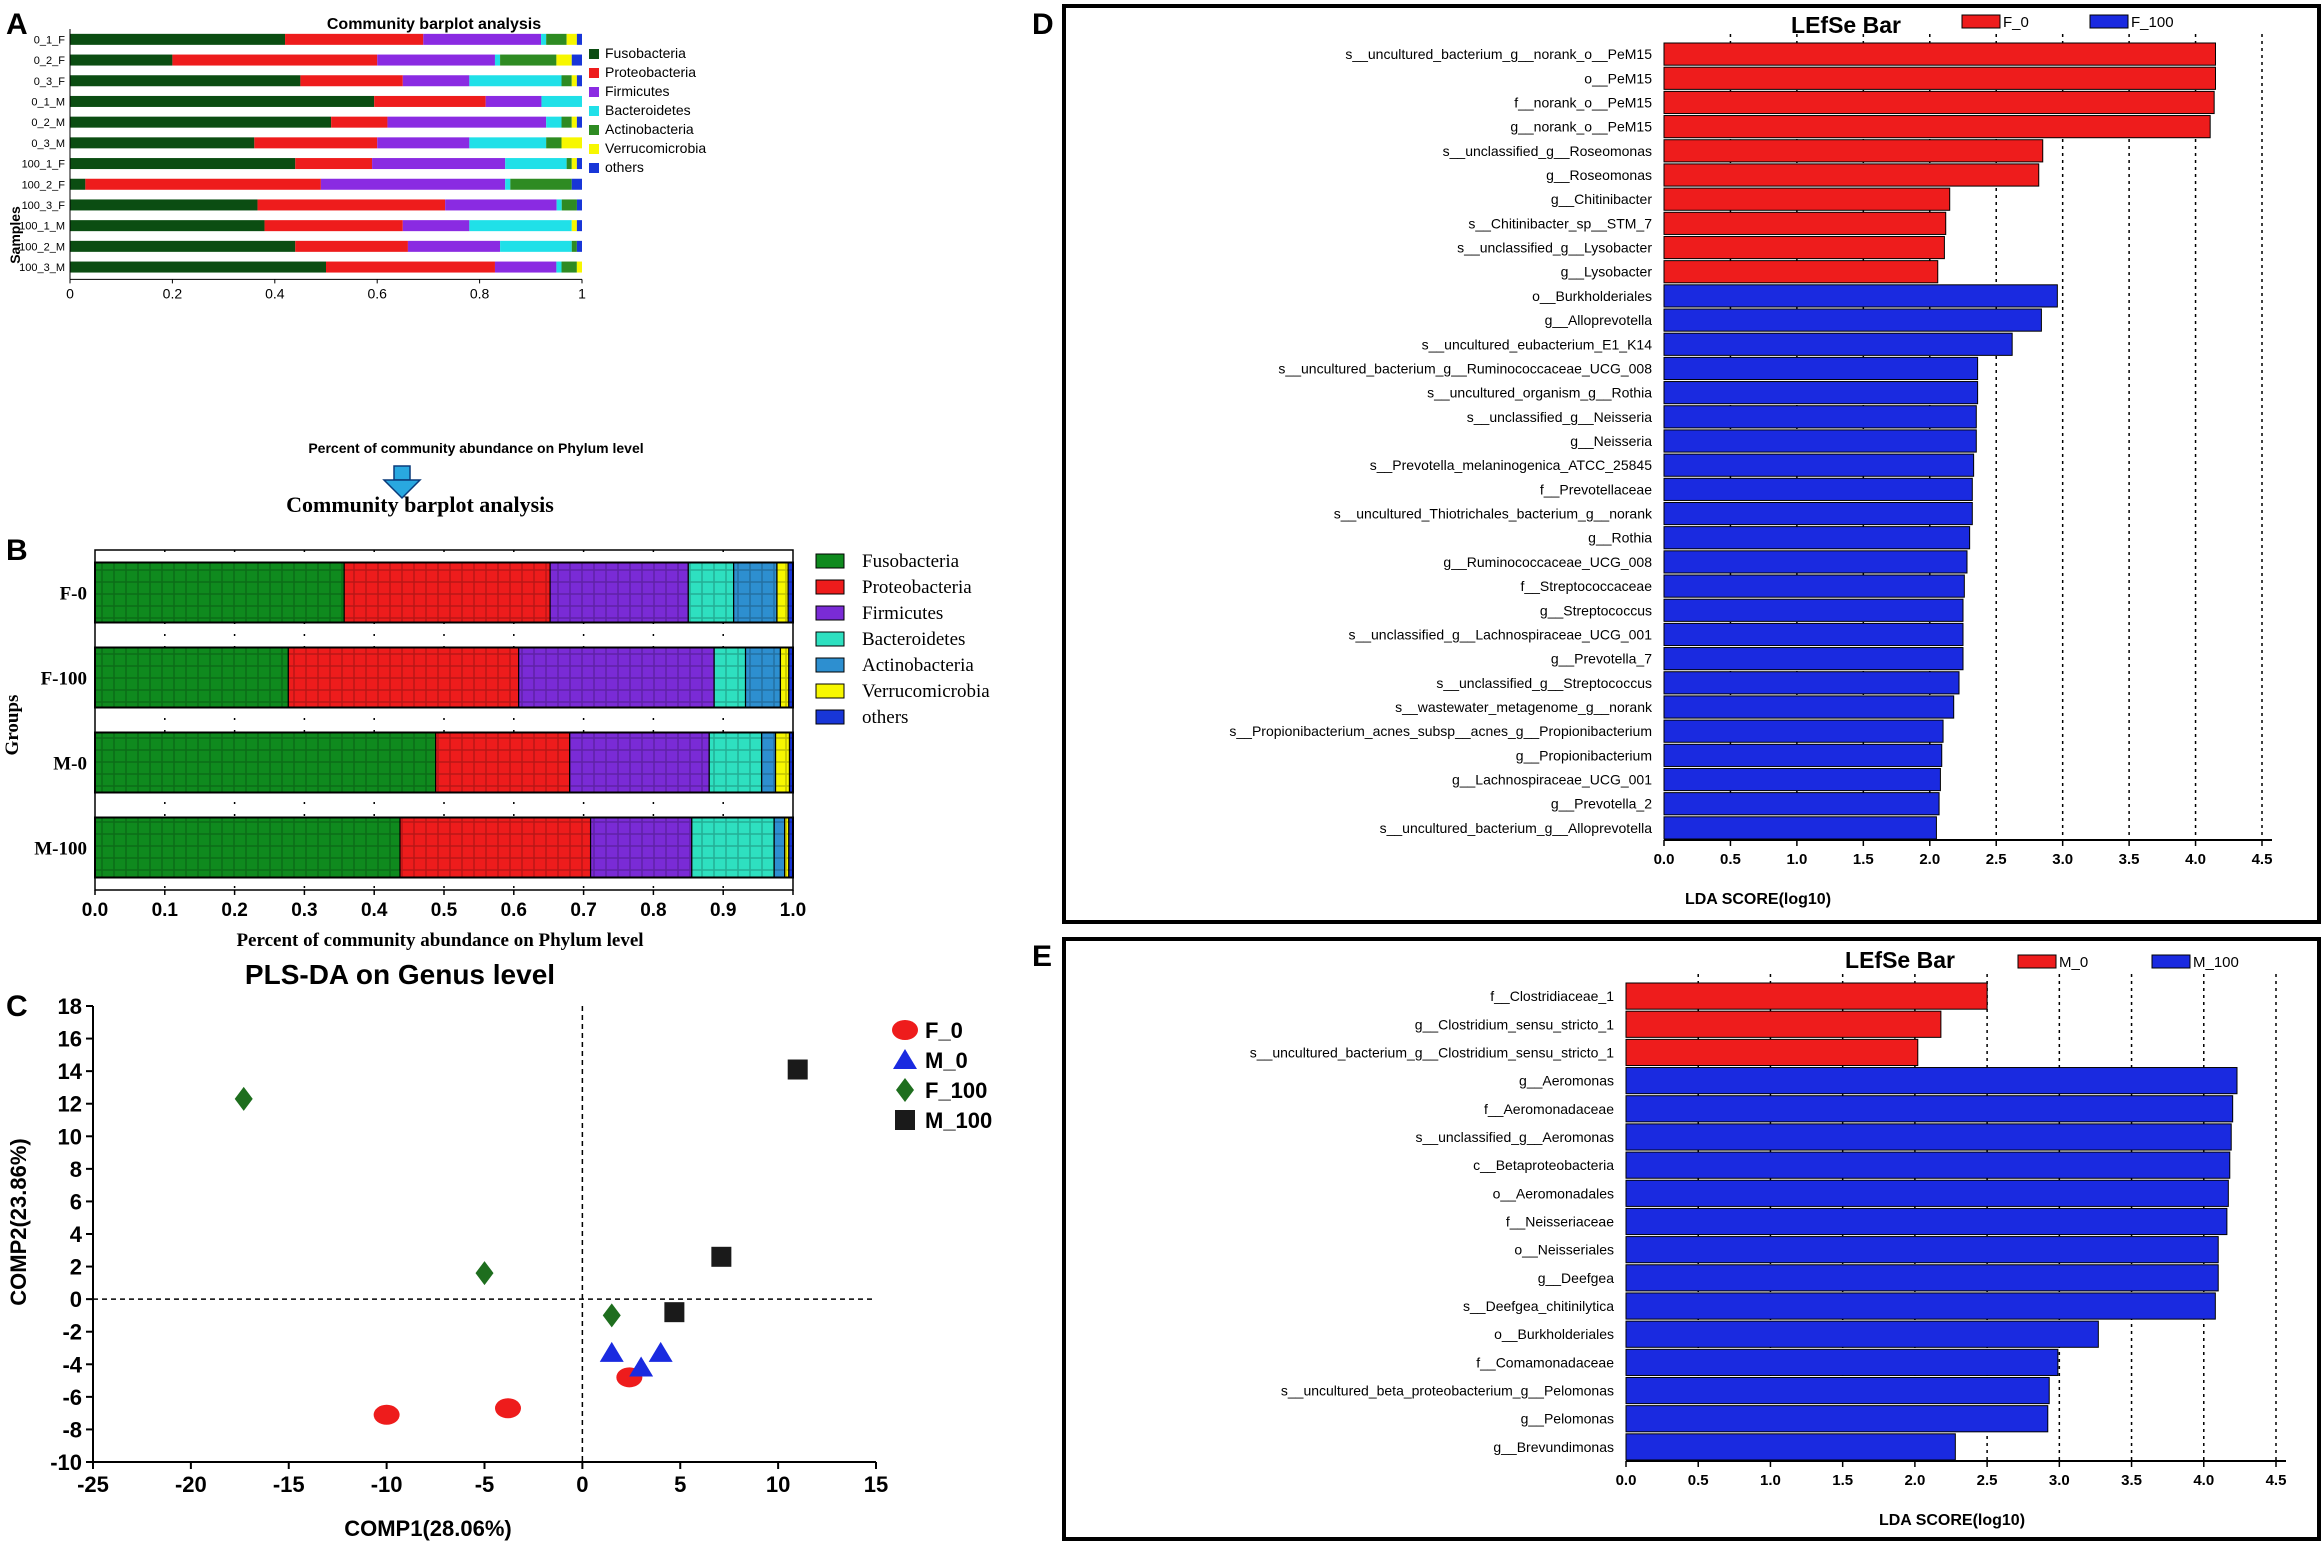 The image size is (2323, 1546). Describe the element at coordinates (579, 246) in the screenshot. I see `bar-segment-100-2-m-others` at that location.